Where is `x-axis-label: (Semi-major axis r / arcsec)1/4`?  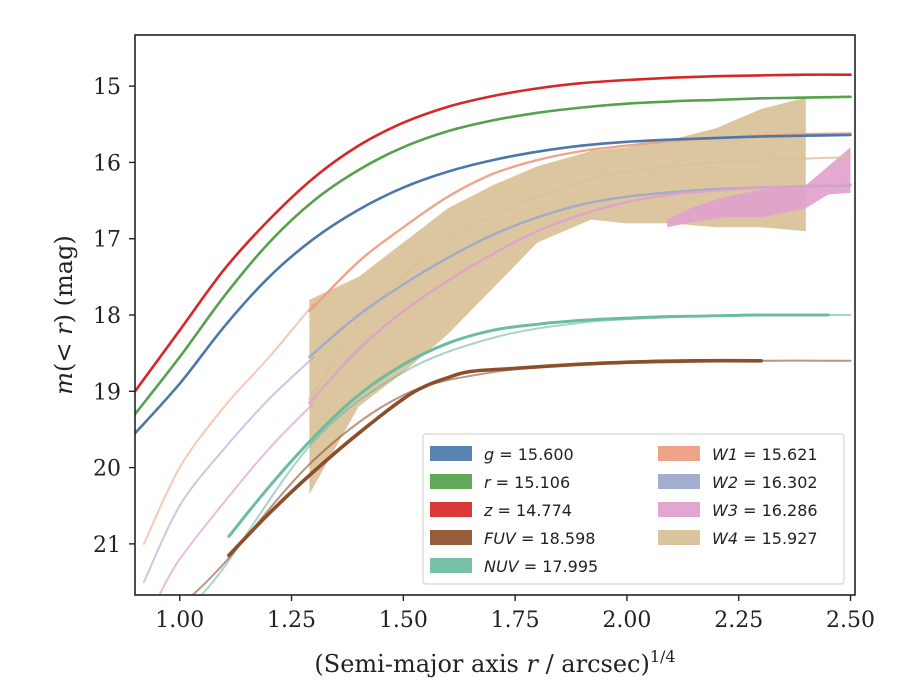
x-axis-label: (Semi-major axis r / arcsec)1/4 is located at coordinates (494, 662).